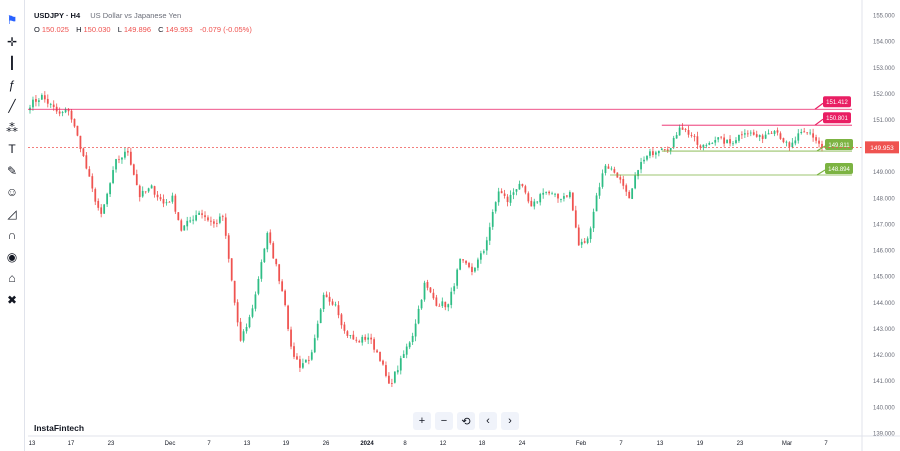  I want to click on fx-icon: ƒ, so click(12, 84).